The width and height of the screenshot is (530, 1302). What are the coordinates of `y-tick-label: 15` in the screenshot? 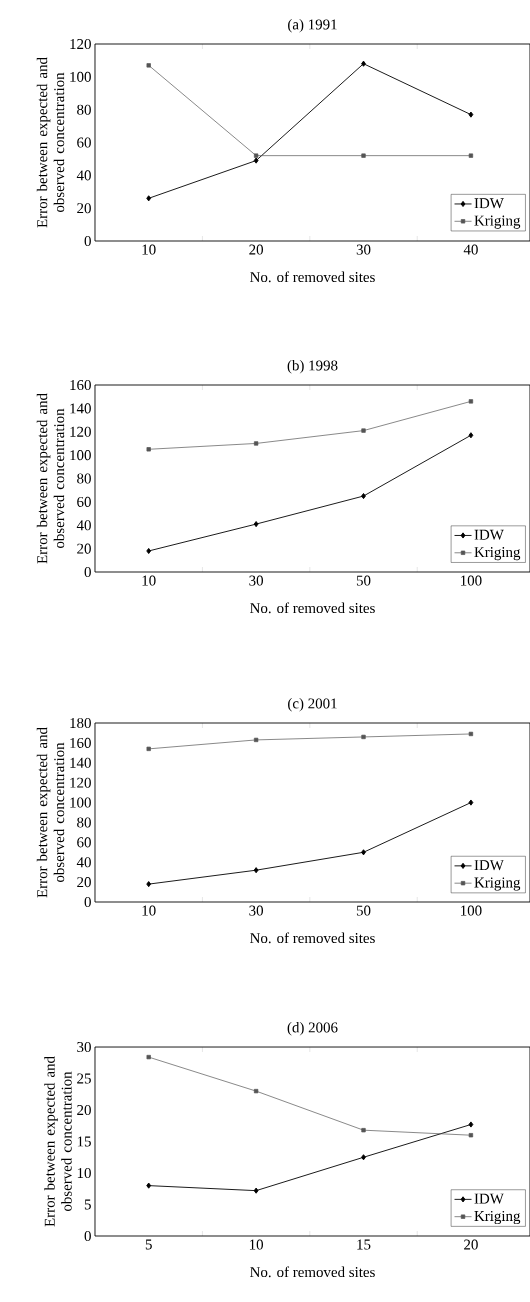 It's located at (84, 1141).